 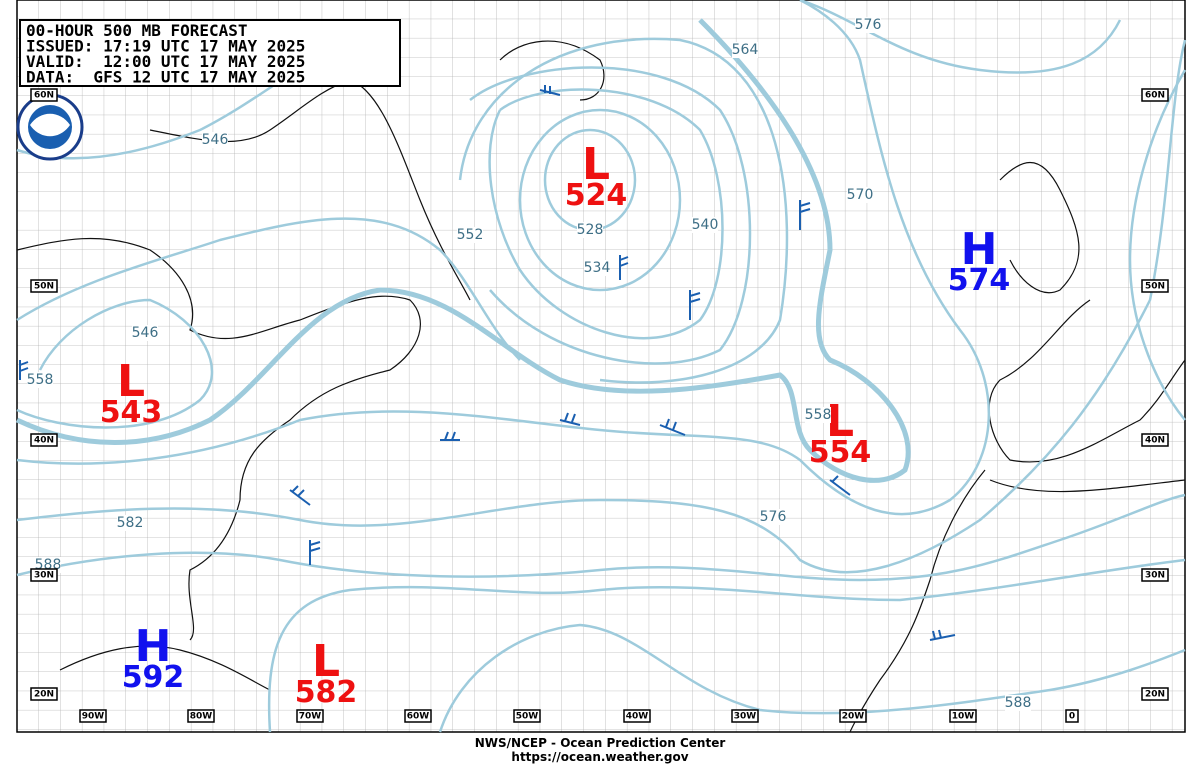 I want to click on lat-label-right: 50N, so click(x=1155, y=287).